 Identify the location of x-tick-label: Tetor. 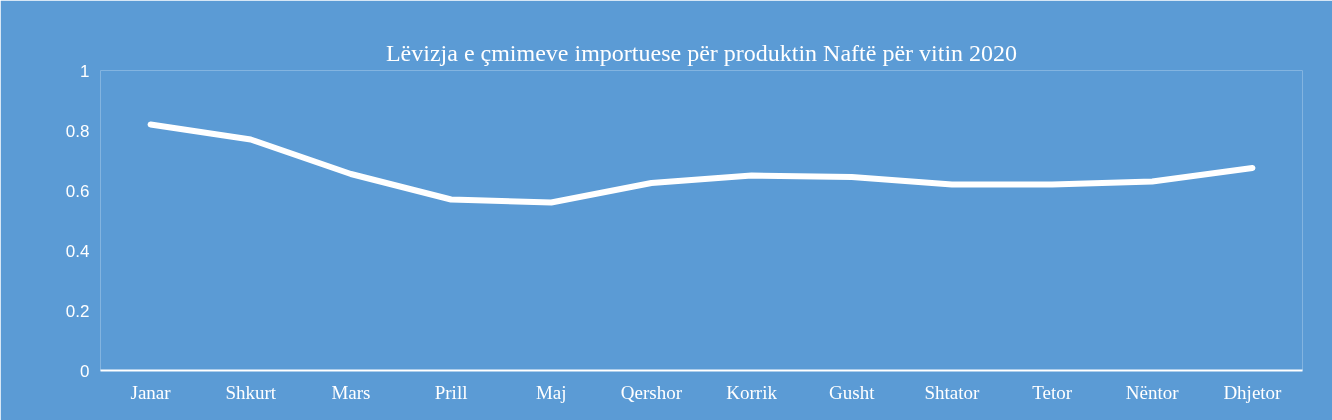
(1052, 392).